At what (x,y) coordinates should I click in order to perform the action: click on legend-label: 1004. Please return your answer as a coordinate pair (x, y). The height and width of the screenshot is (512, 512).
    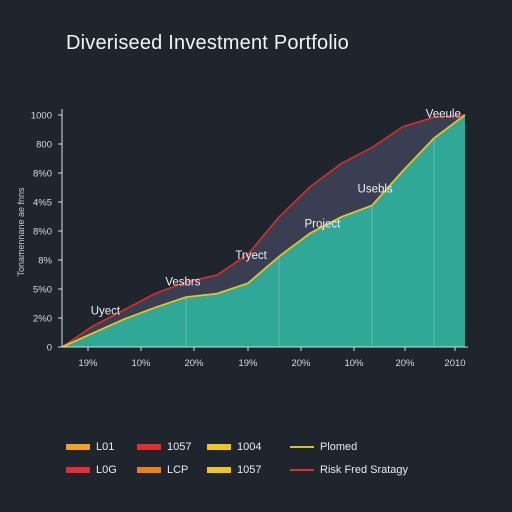
    Looking at the image, I should click on (249, 447).